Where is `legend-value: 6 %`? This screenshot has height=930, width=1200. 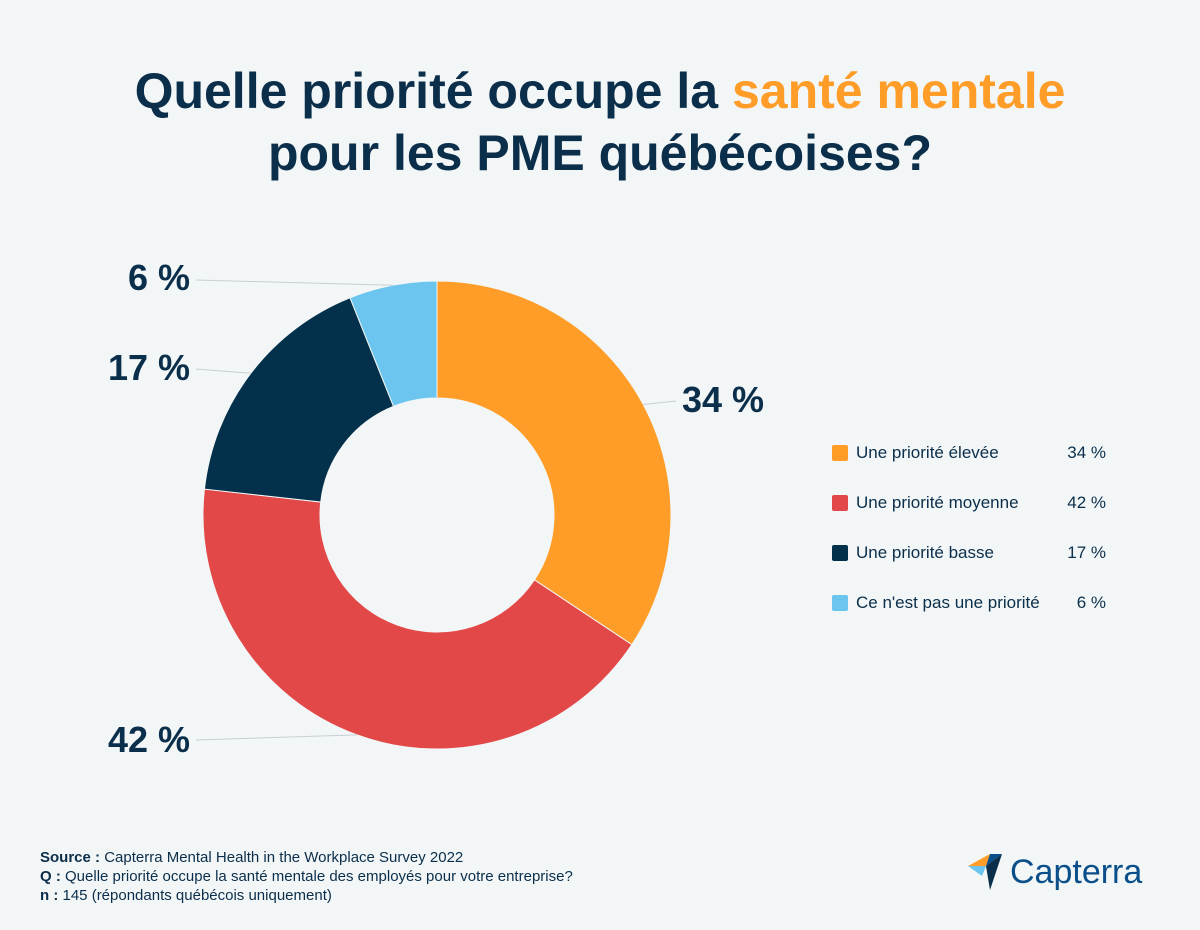
legend-value: 6 % is located at coordinates (1091, 602).